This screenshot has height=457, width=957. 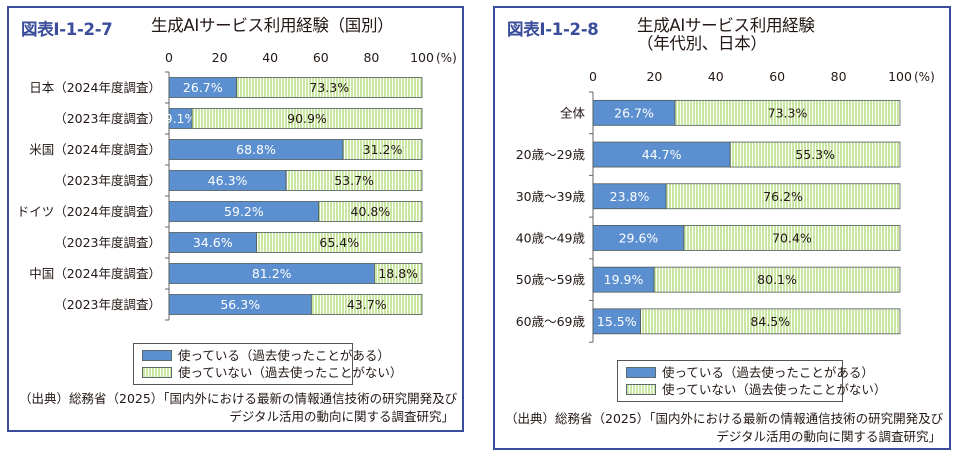 I want to click on data-label-unused: 53.7%, so click(x=354, y=180).